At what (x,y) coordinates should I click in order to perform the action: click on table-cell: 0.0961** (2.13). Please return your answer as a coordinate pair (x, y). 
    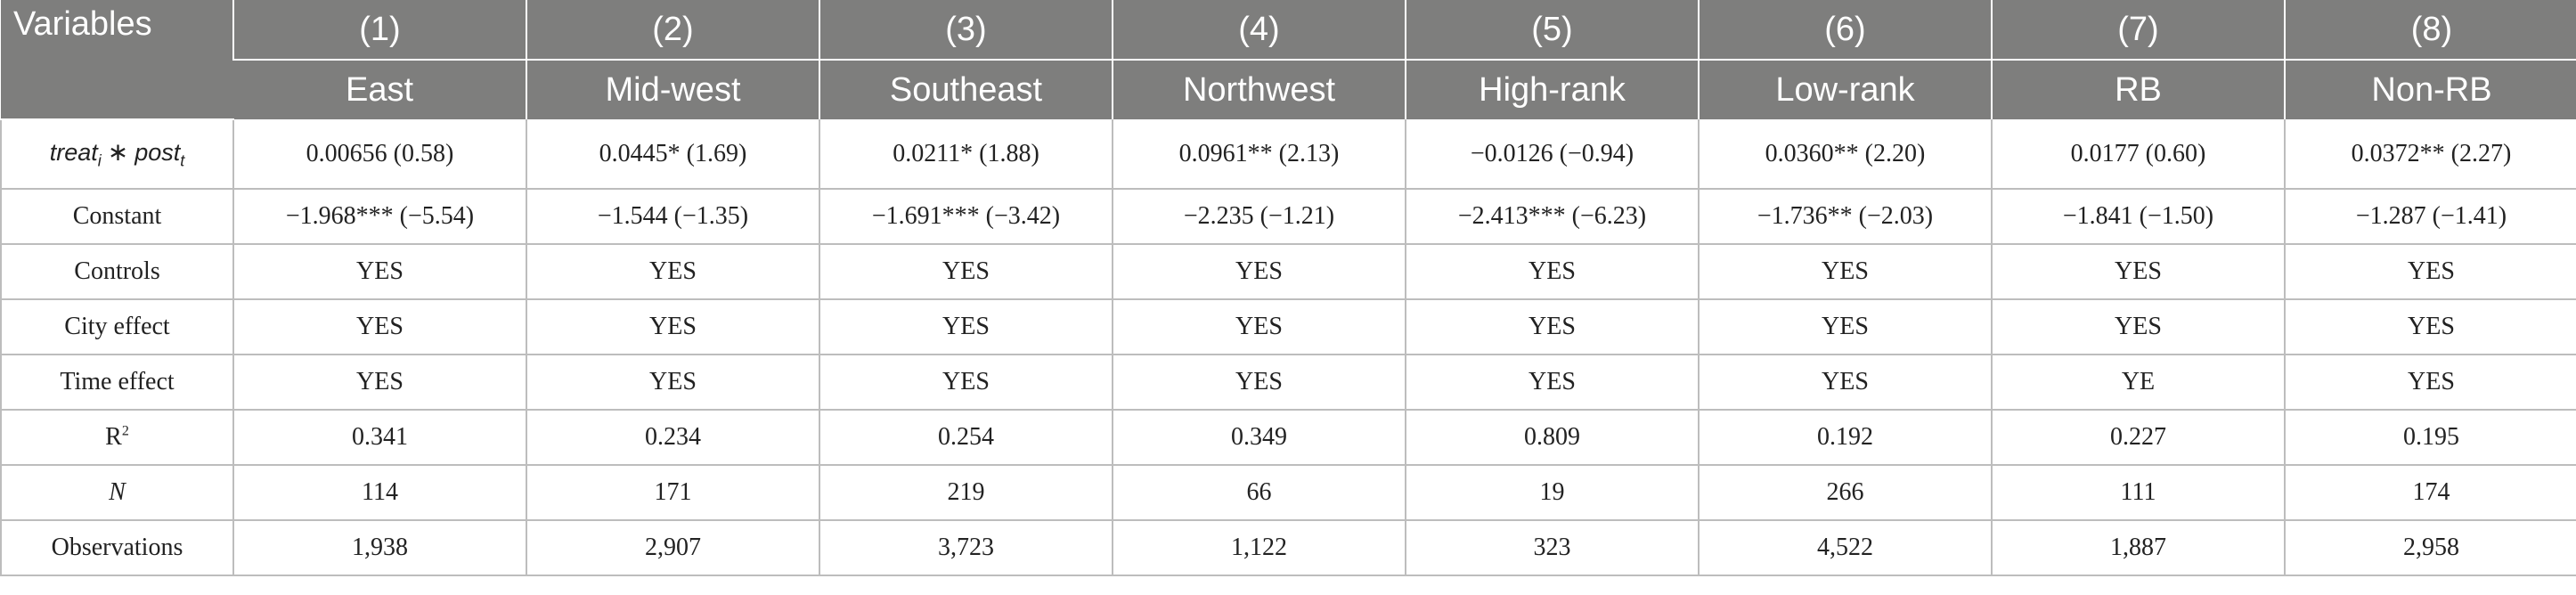
    Looking at the image, I should click on (1259, 154).